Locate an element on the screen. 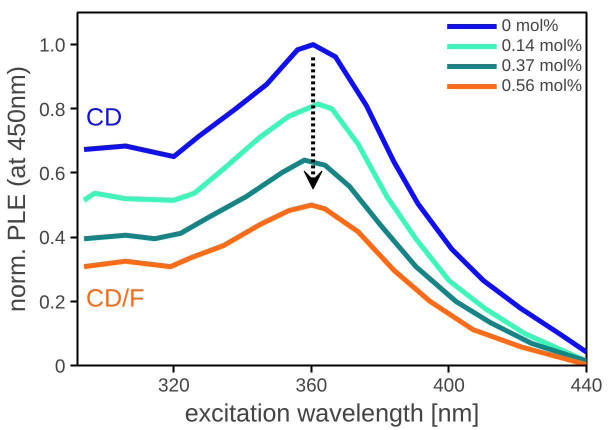 The height and width of the screenshot is (430, 608). x-tick-label: 320 is located at coordinates (174, 386).